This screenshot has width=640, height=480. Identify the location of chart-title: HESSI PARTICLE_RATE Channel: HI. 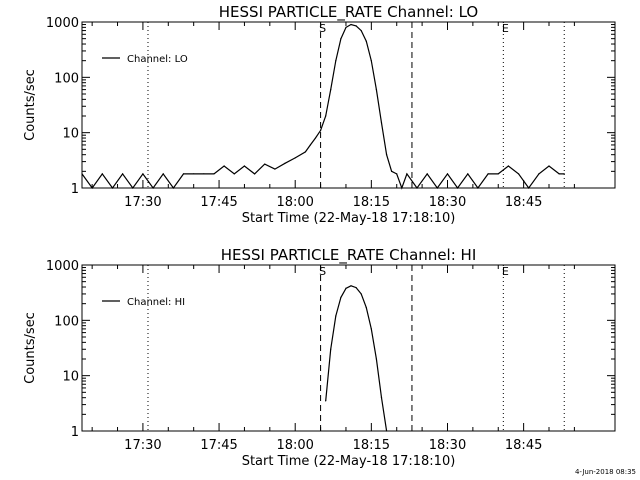
(349, 255).